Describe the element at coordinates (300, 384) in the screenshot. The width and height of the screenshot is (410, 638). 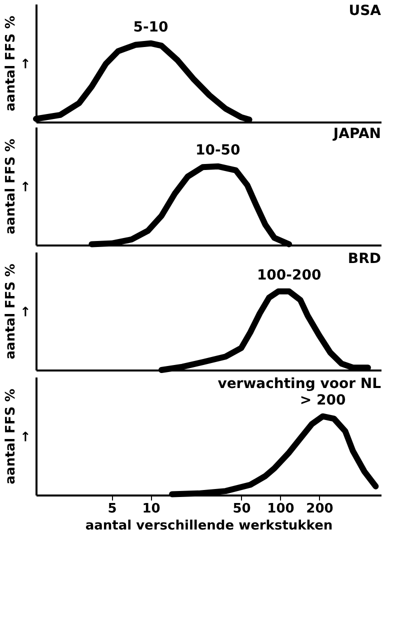
I see `chart-title: verwachting voor NL` at that location.